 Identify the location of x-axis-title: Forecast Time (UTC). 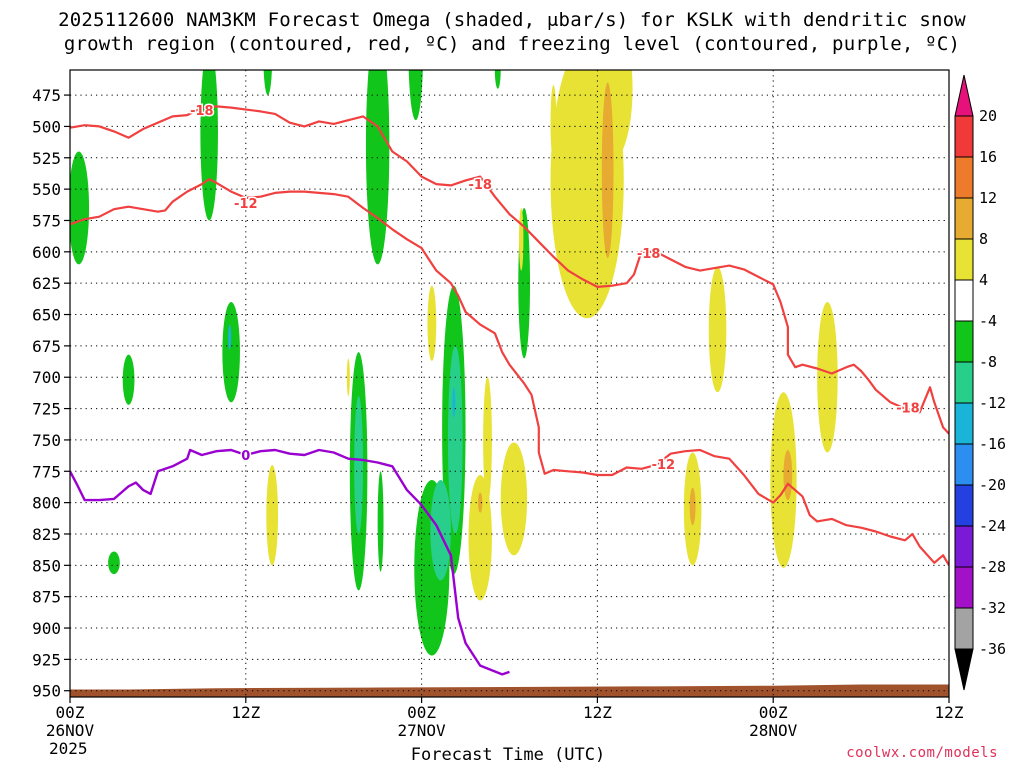
(508, 755).